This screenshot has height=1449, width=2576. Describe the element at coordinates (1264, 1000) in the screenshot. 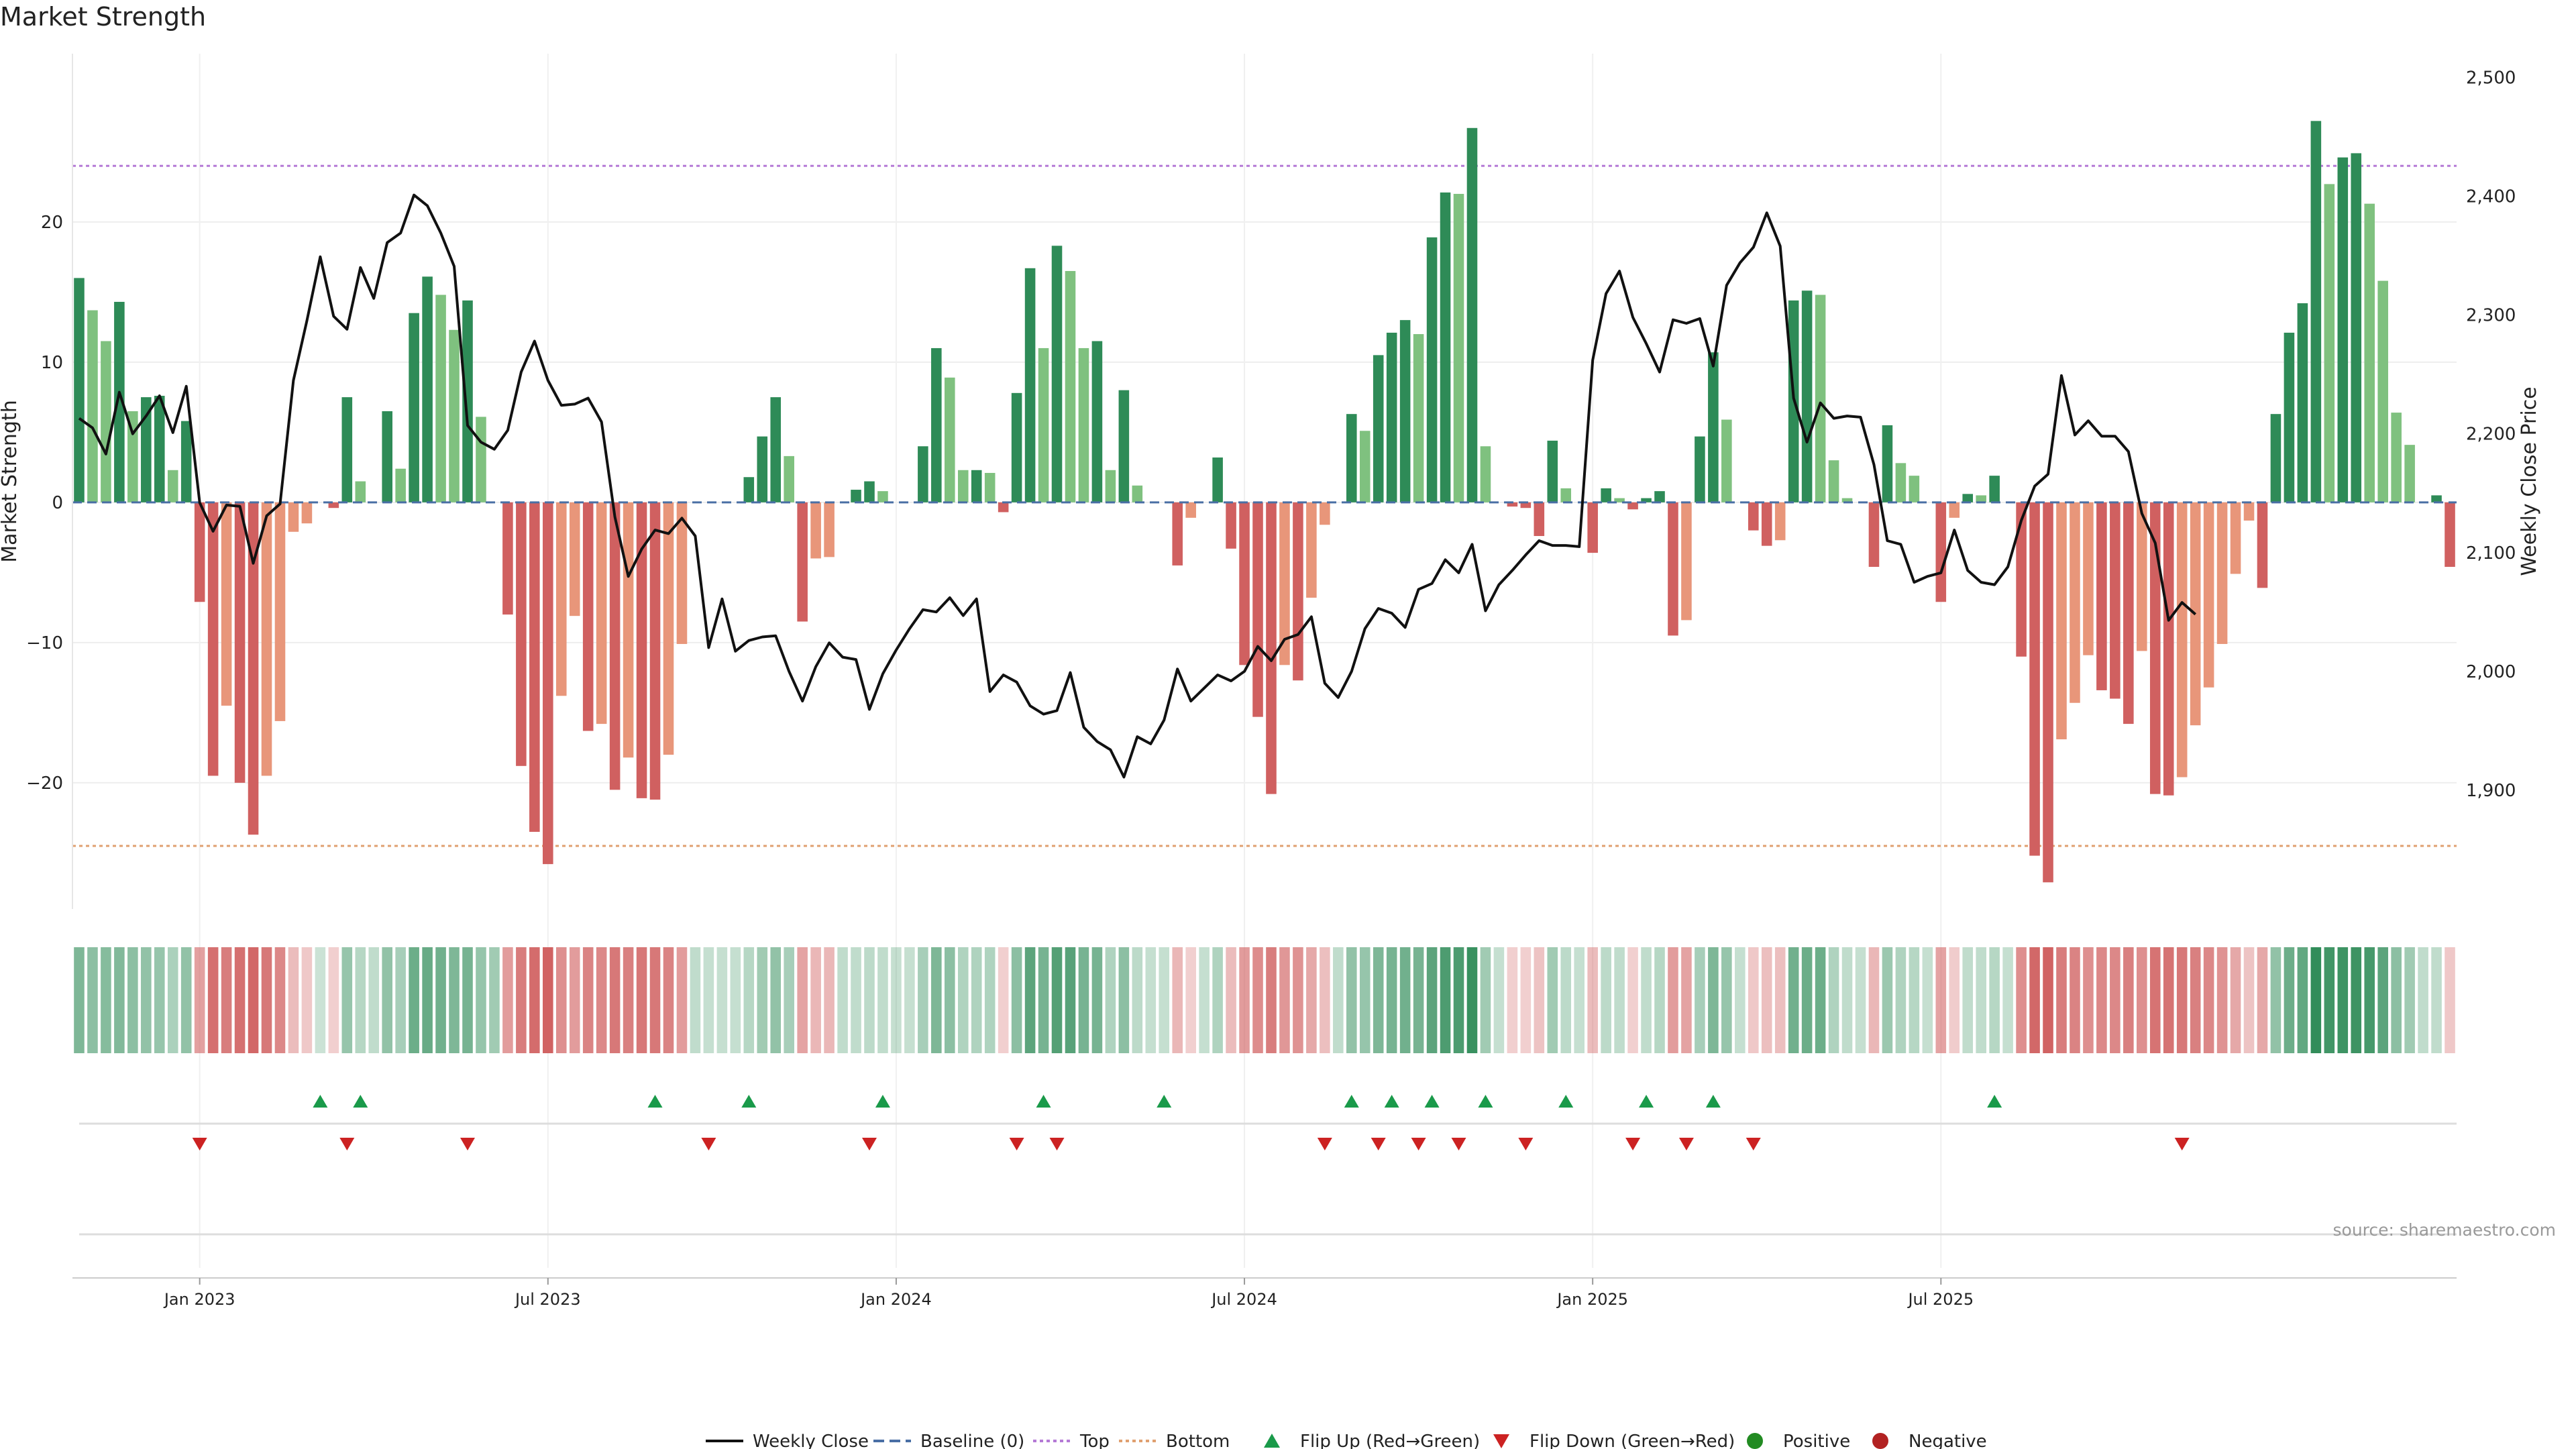

I see `heat-strip` at that location.